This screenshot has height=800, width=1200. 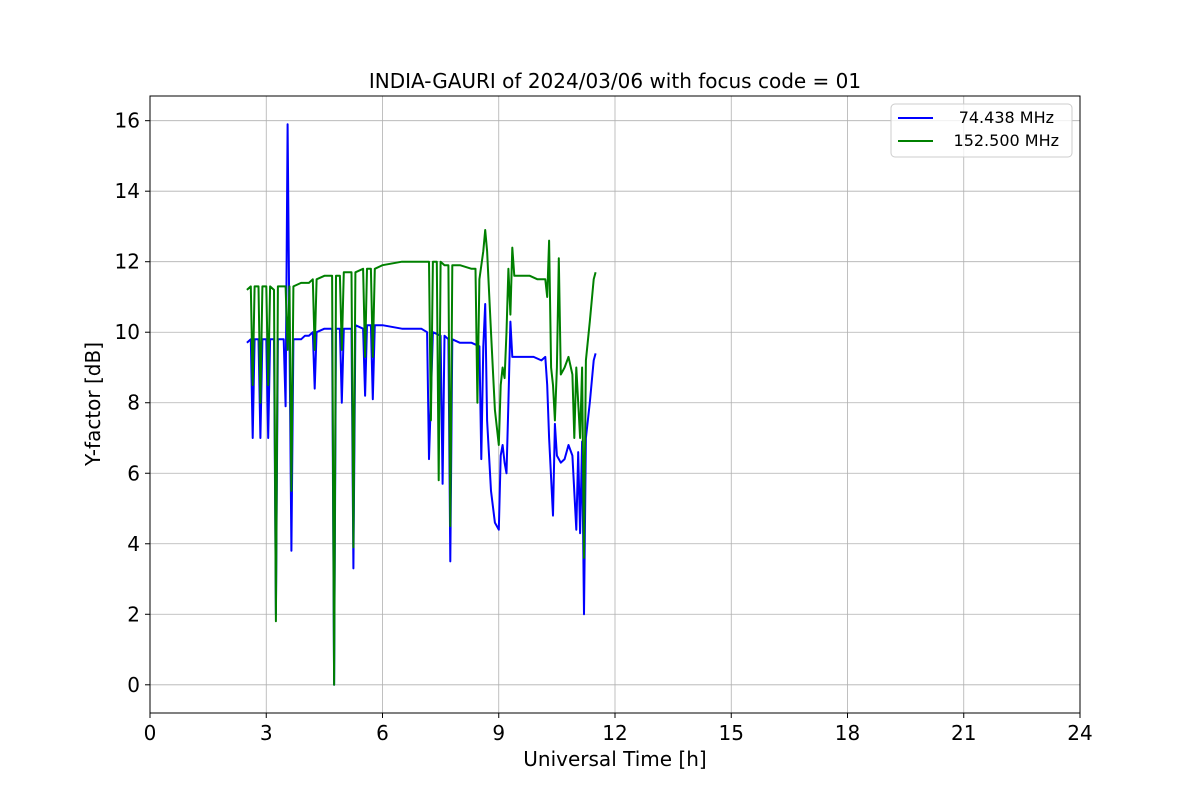 I want to click on y-tick-label: 0, so click(x=133, y=685).